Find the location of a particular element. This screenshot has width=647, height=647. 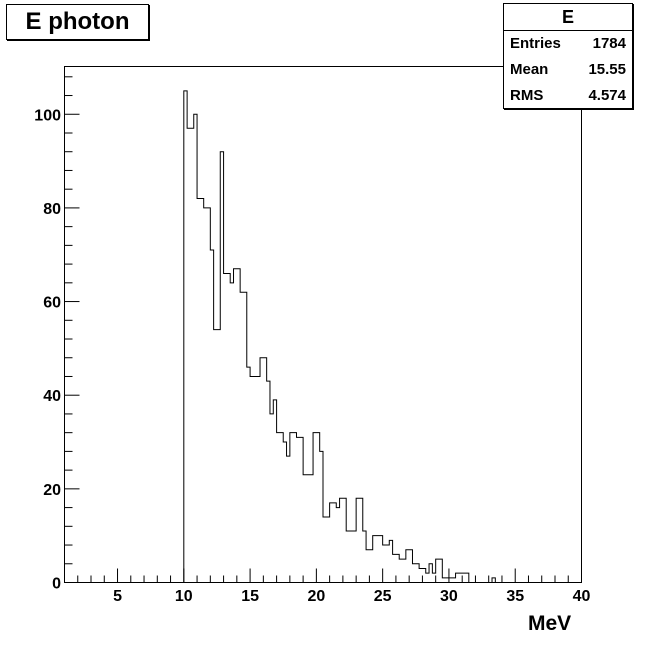

stats-label: Mean is located at coordinates (529, 69).